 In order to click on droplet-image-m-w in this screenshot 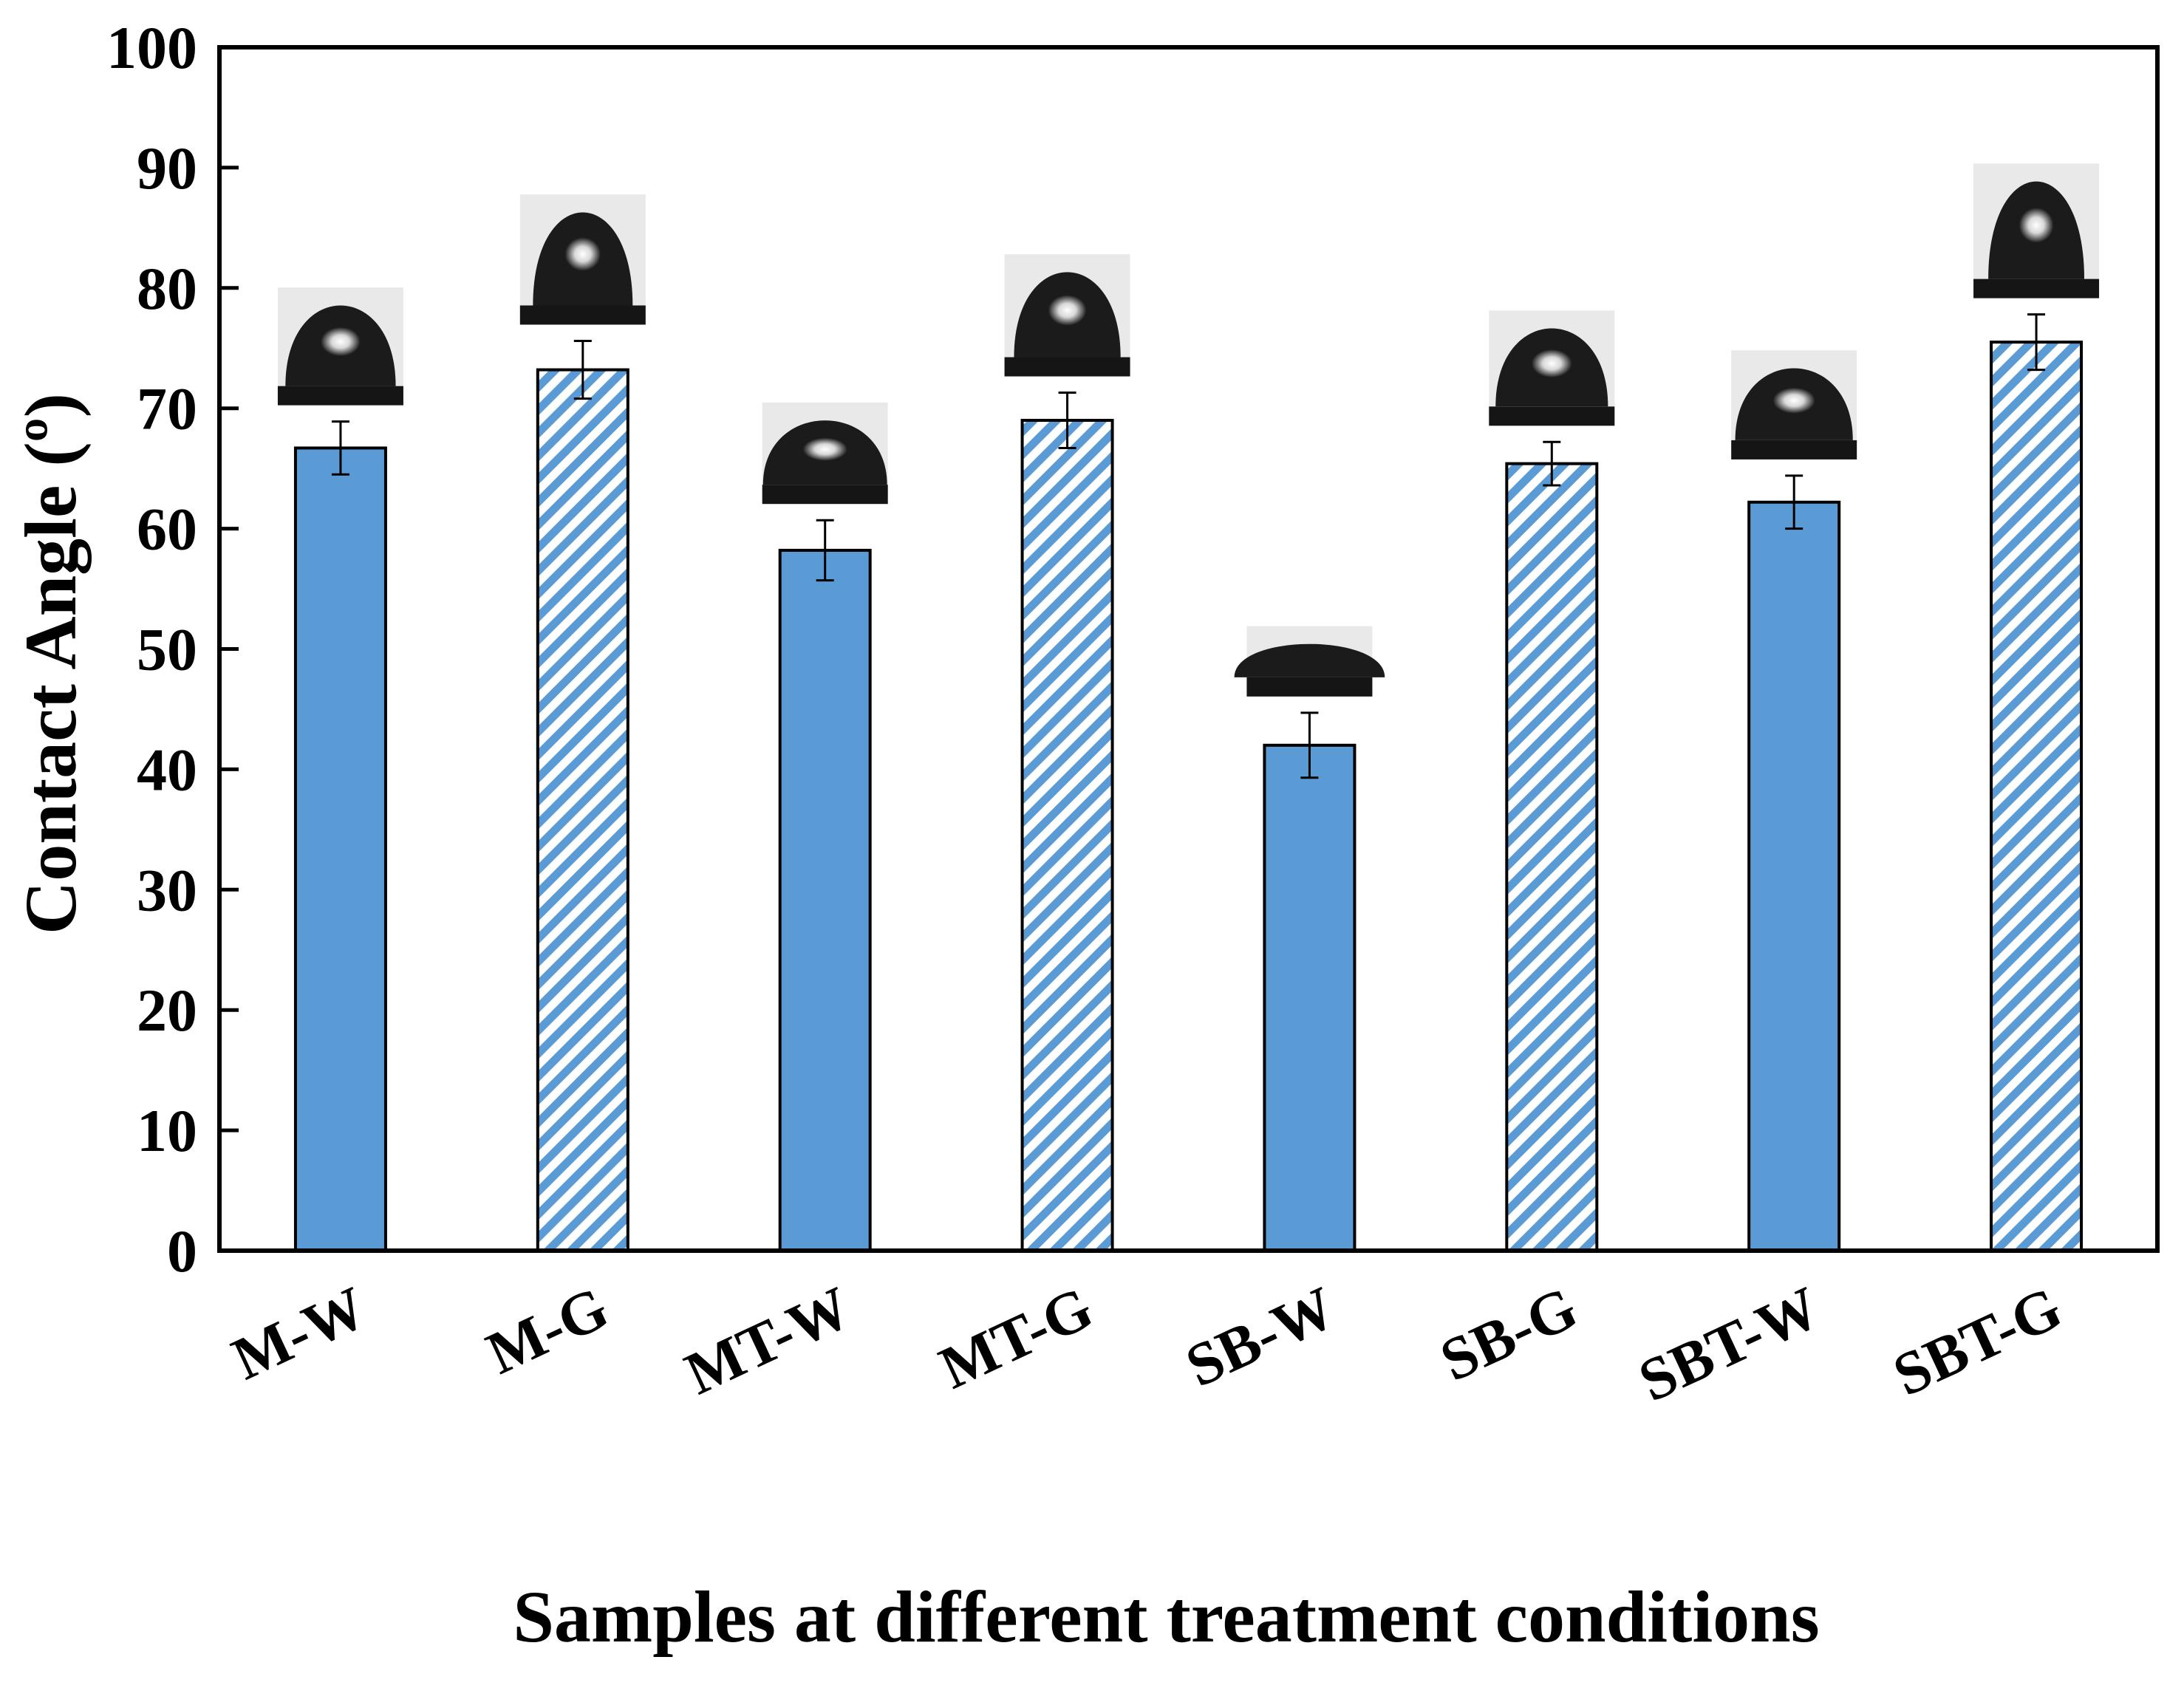, I will do `click(340, 346)`.